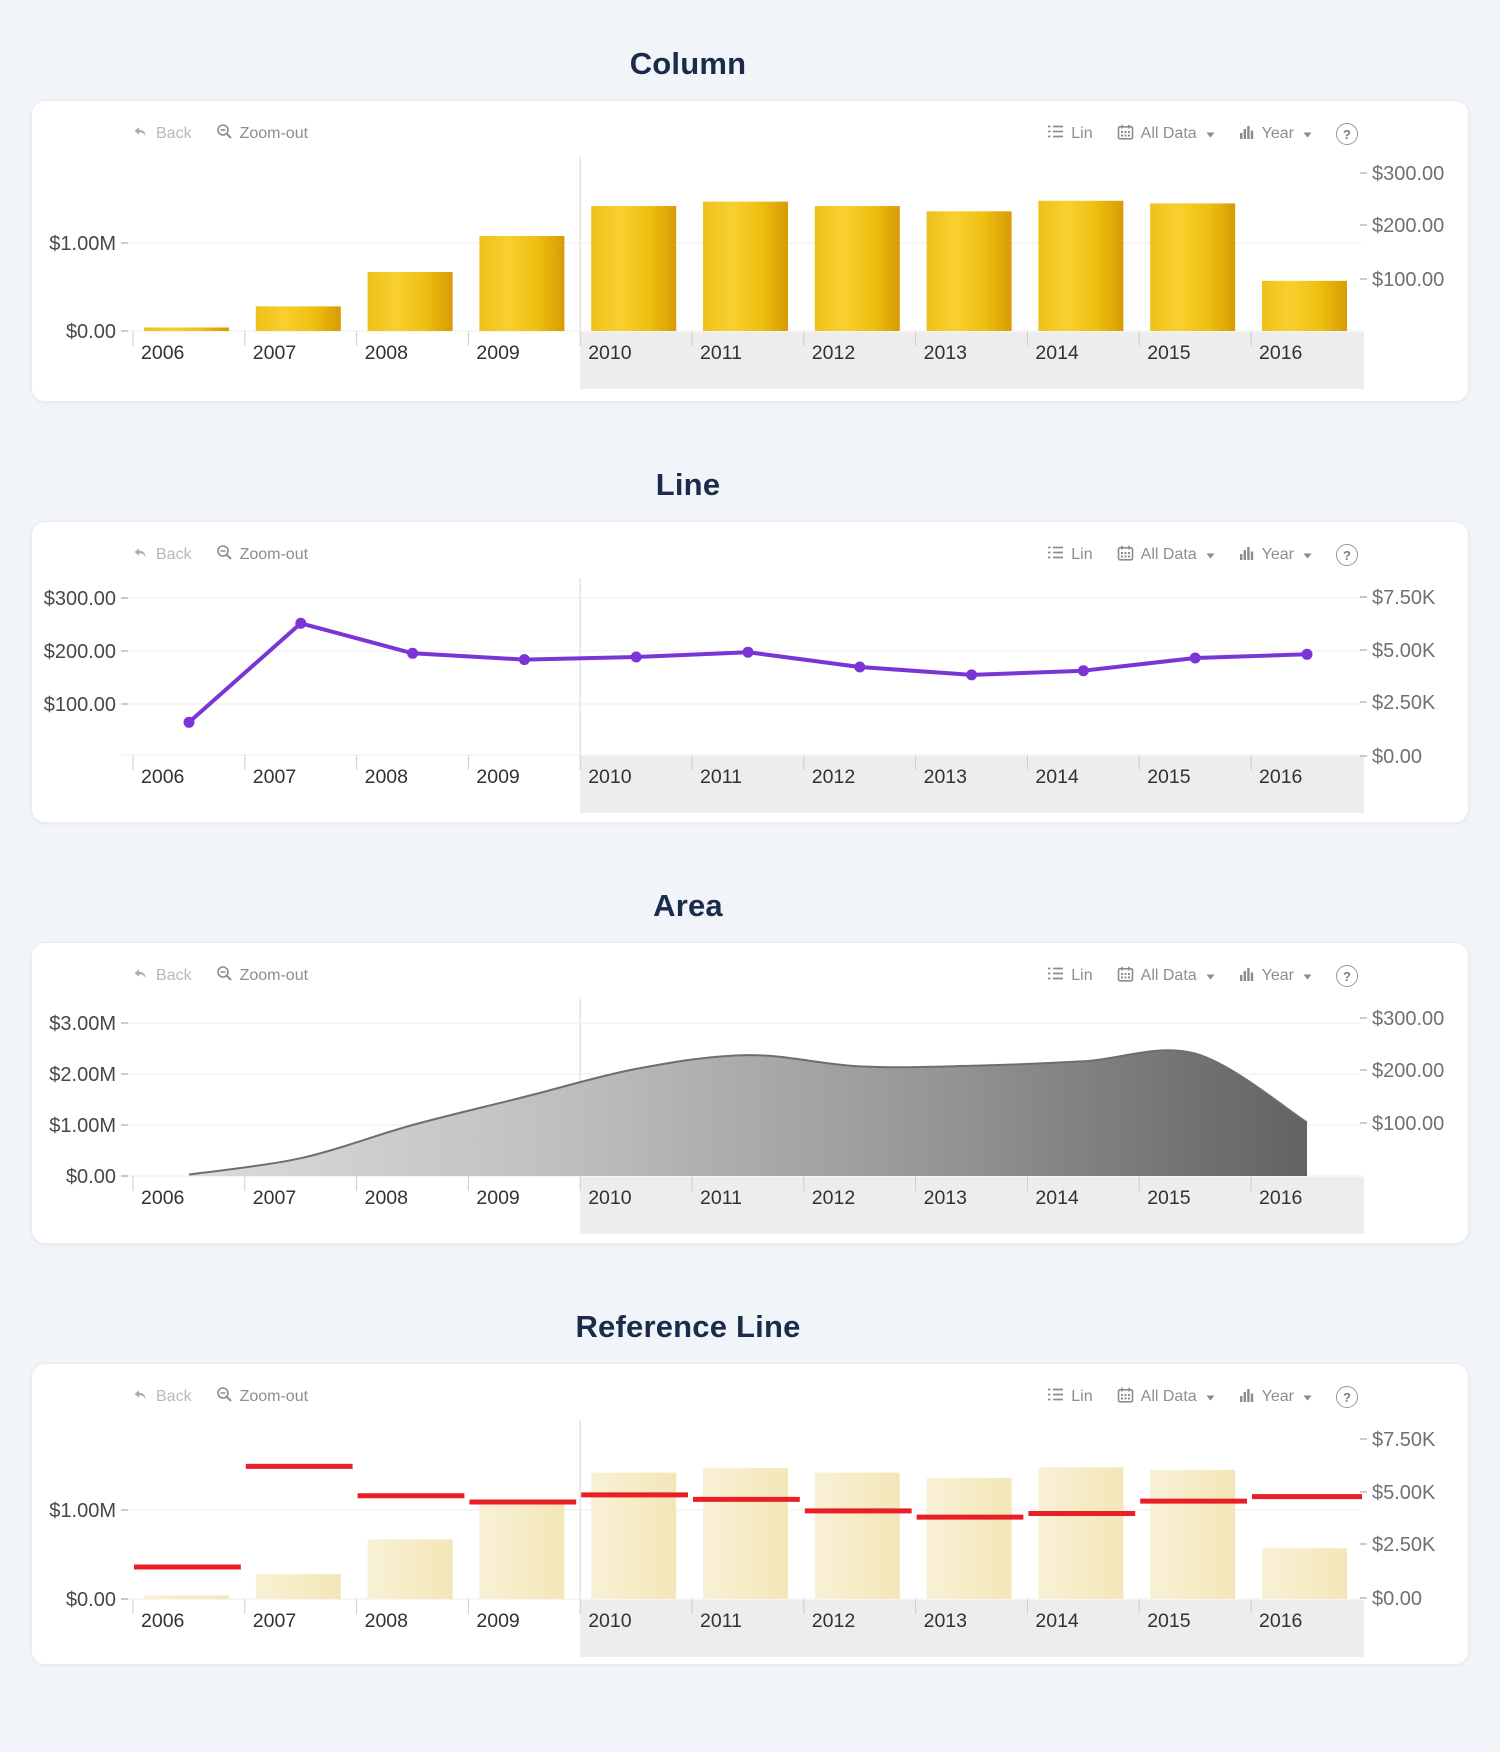 This screenshot has width=1500, height=1752. Describe the element at coordinates (140, 134) in the screenshot. I see `back-icon` at that location.